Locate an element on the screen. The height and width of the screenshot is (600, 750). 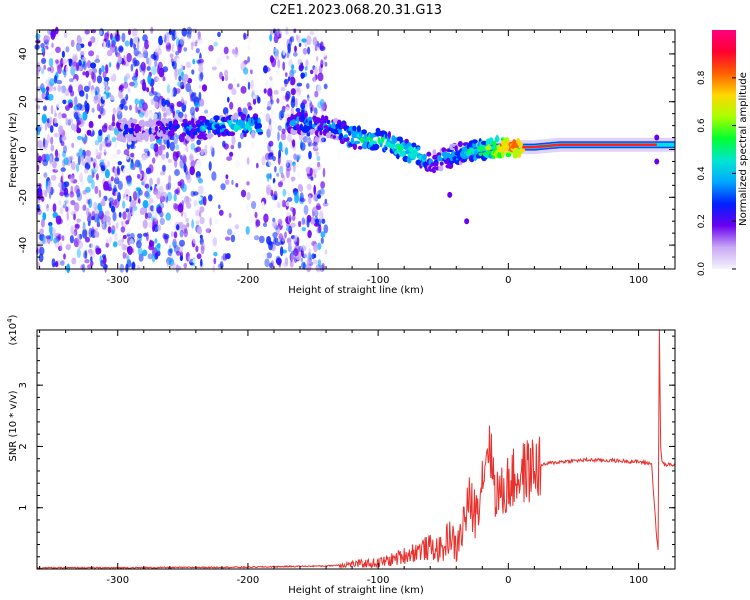
spectrogram-blob is located at coordinates (657, 137).